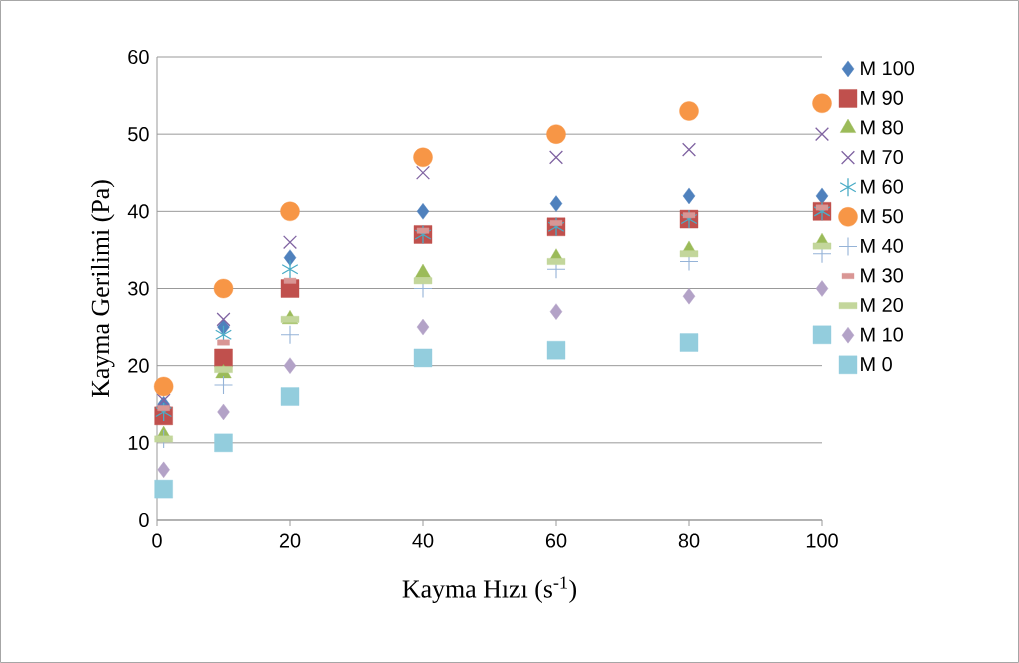  Describe the element at coordinates (423, 540) in the screenshot. I see `x-tick-label: 40` at that location.